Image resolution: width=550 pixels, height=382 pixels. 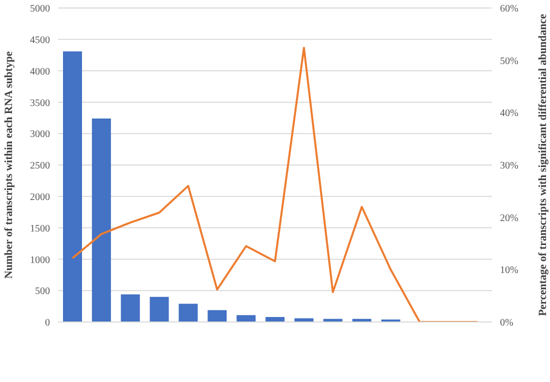 What do you see at coordinates (507, 323) in the screenshot?
I see `y2-tick-label: 0%` at bounding box center [507, 323].